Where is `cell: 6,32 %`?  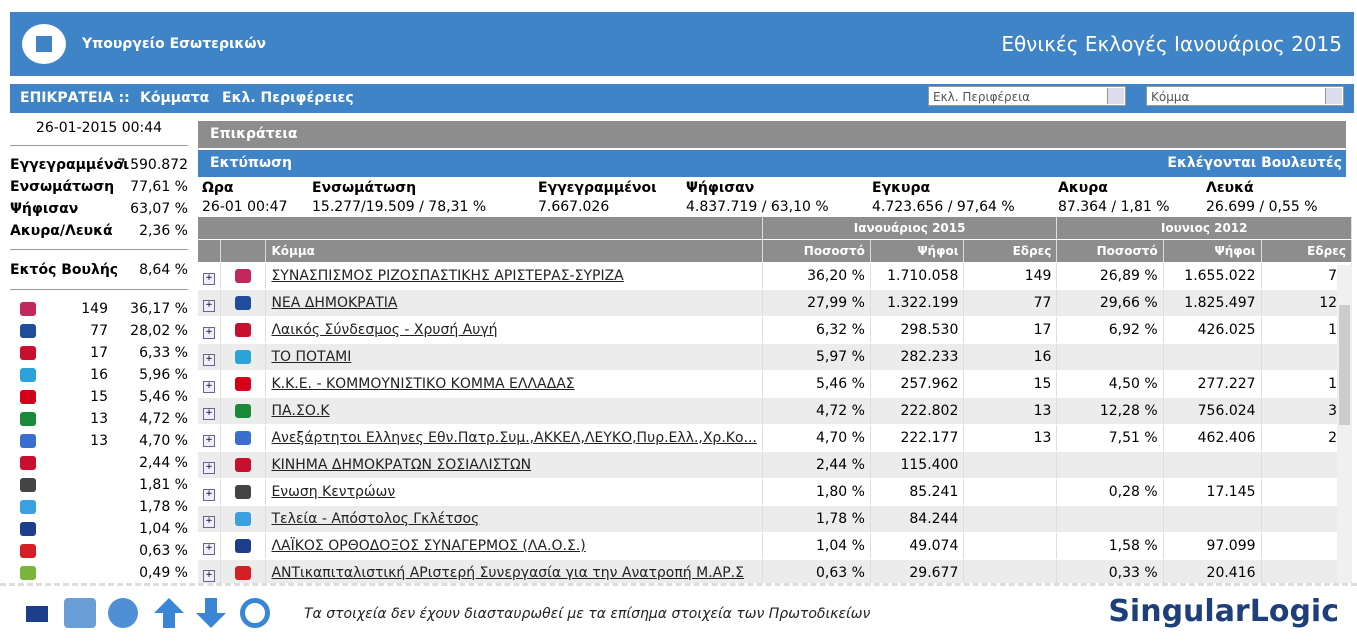
cell: 6,32 % is located at coordinates (816, 330).